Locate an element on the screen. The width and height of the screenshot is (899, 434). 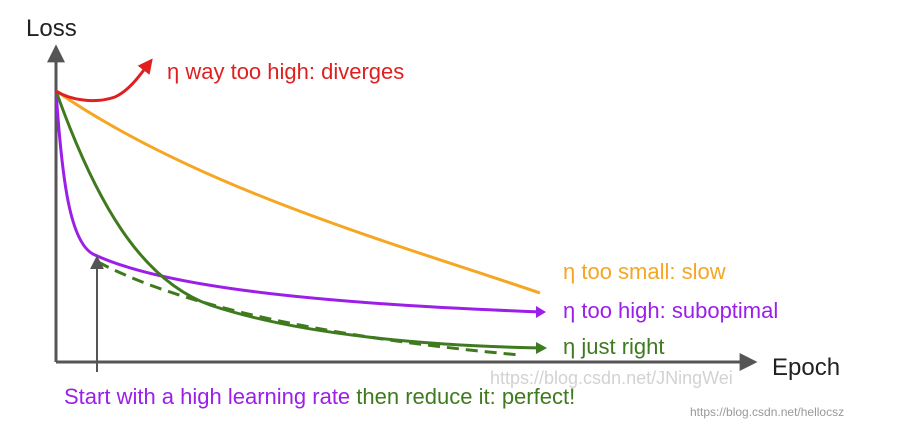
label-suboptimal: η too high: suboptimal is located at coordinates (670, 310).